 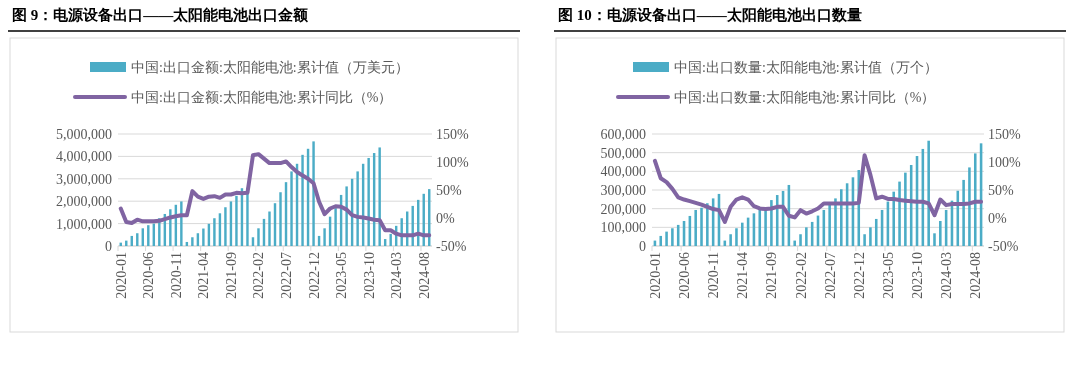 I want to click on y-tick-label: 400,000, so click(x=623, y=172).